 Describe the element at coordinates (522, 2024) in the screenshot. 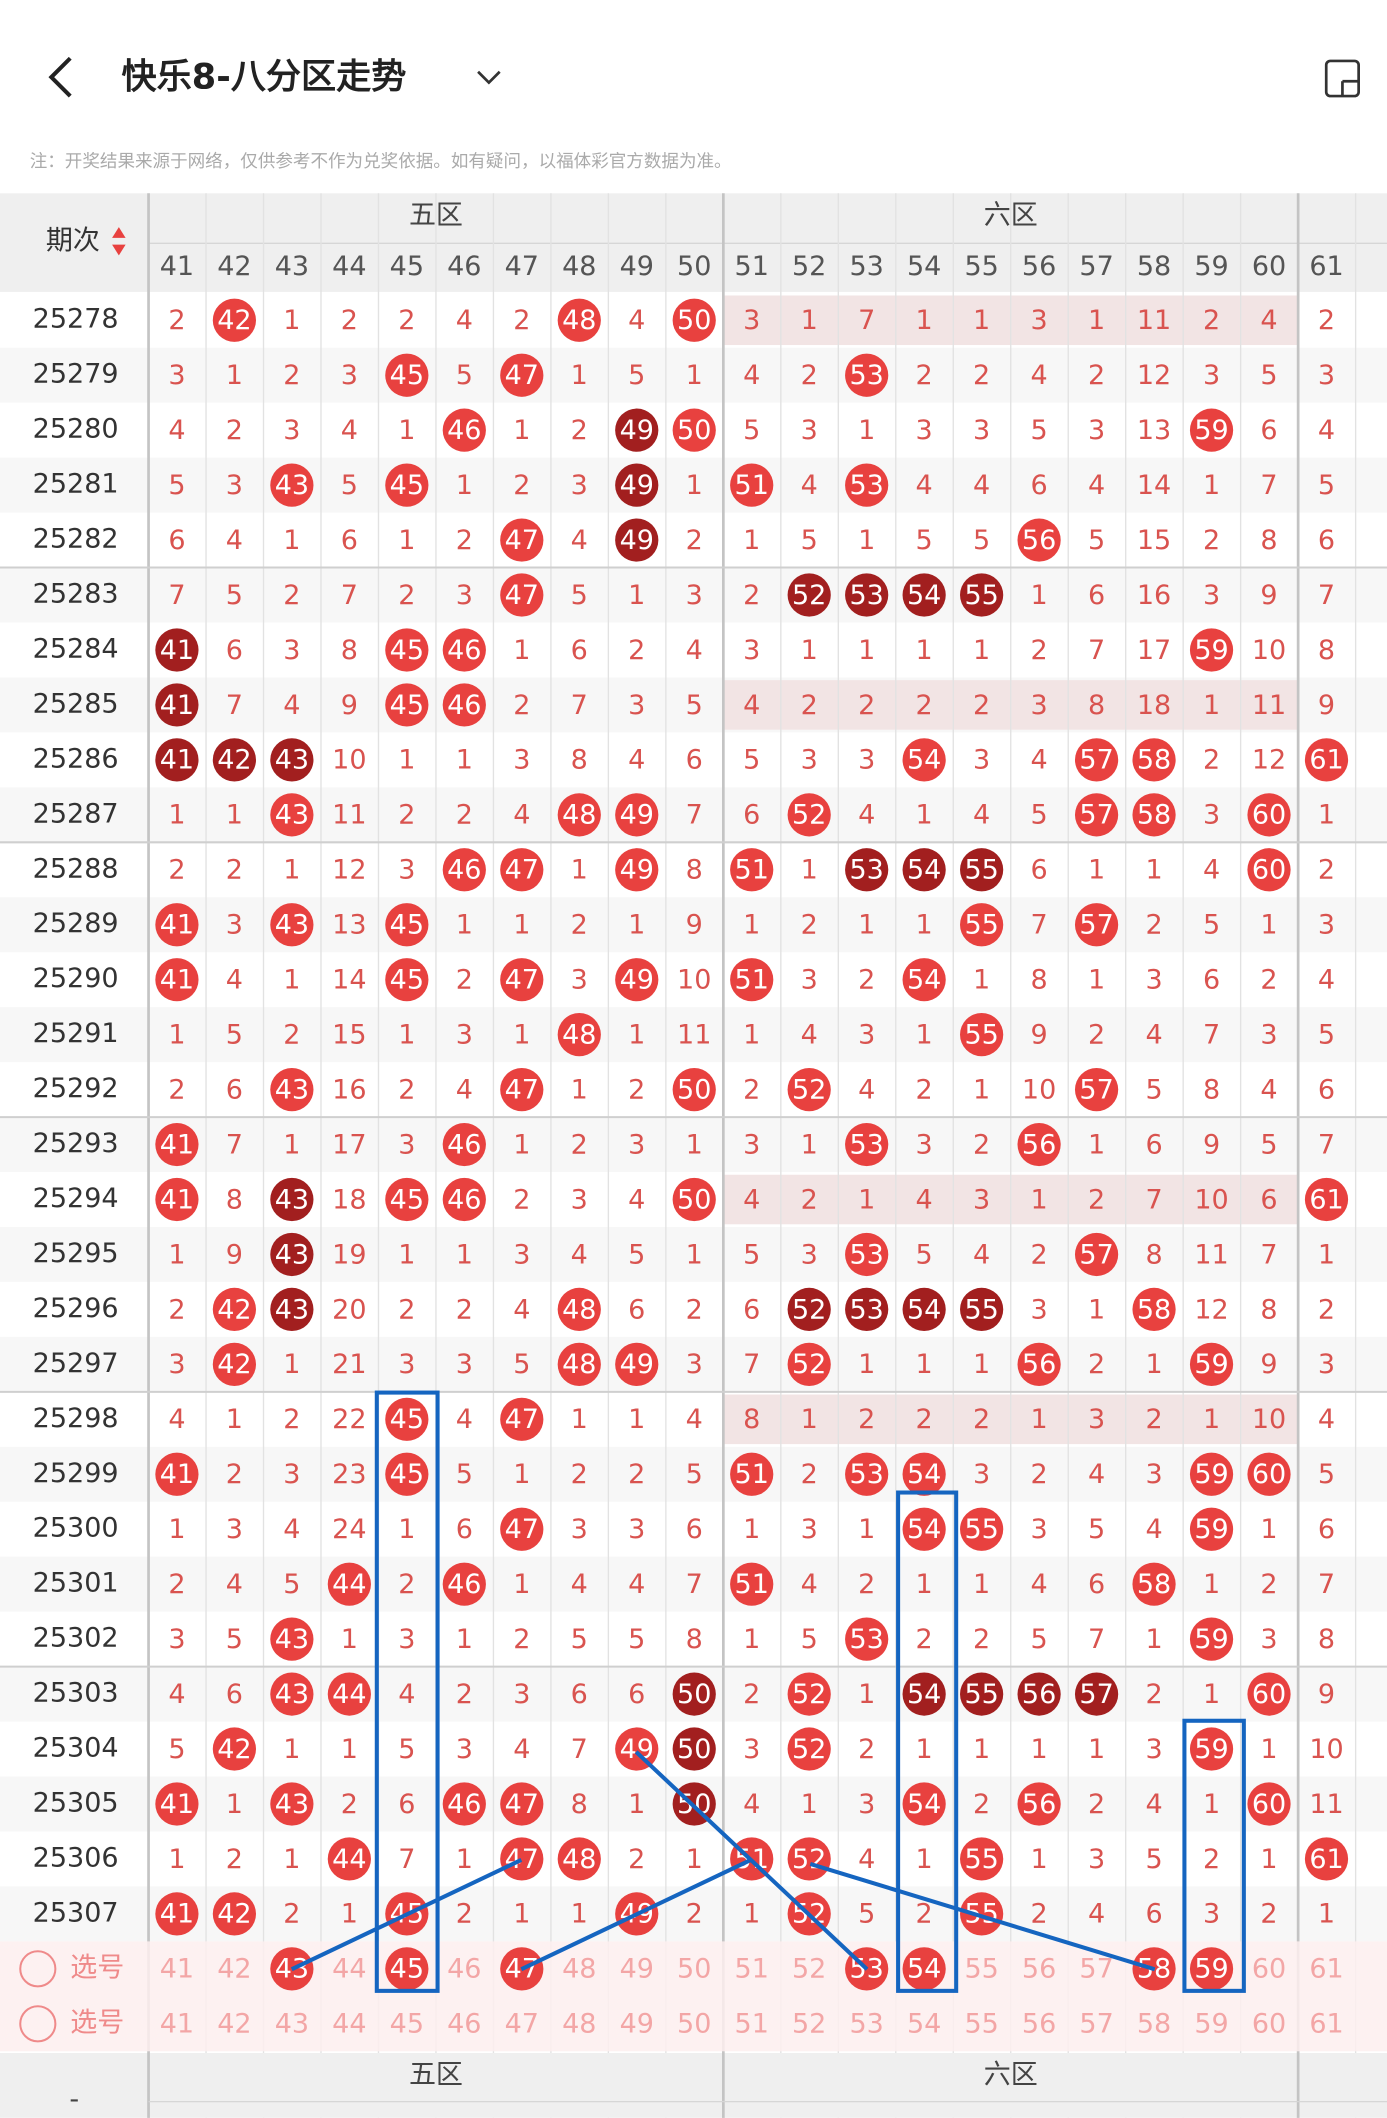

I see `select-number: 47` at that location.